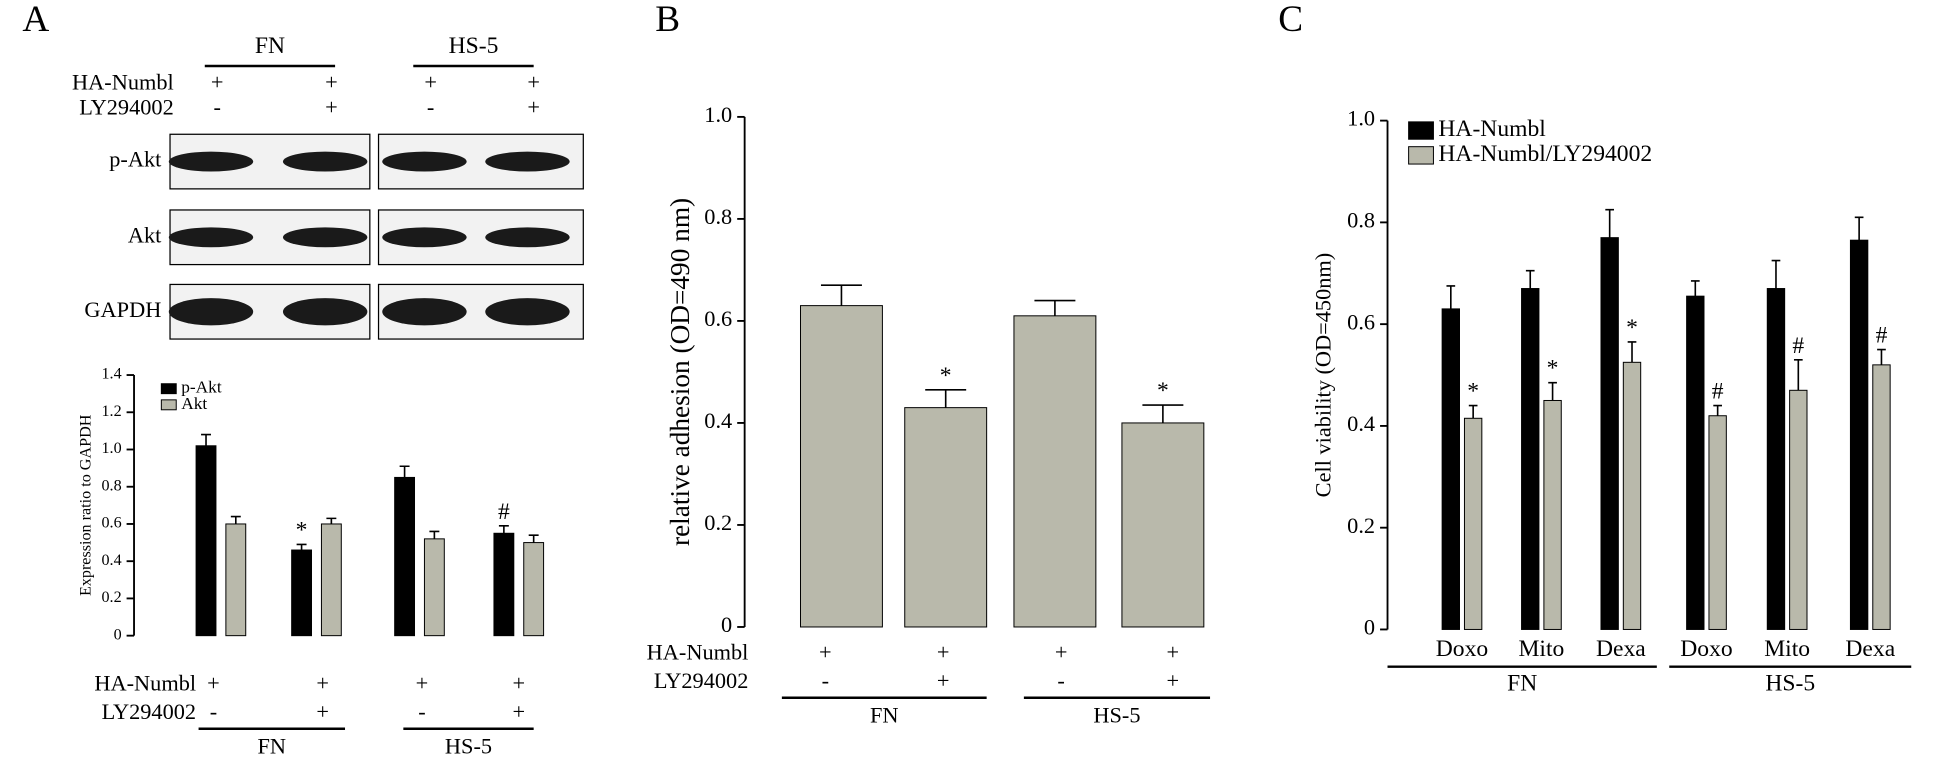  What do you see at coordinates (1870, 649) in the screenshot?
I see `x-tick-label: Dexa` at bounding box center [1870, 649].